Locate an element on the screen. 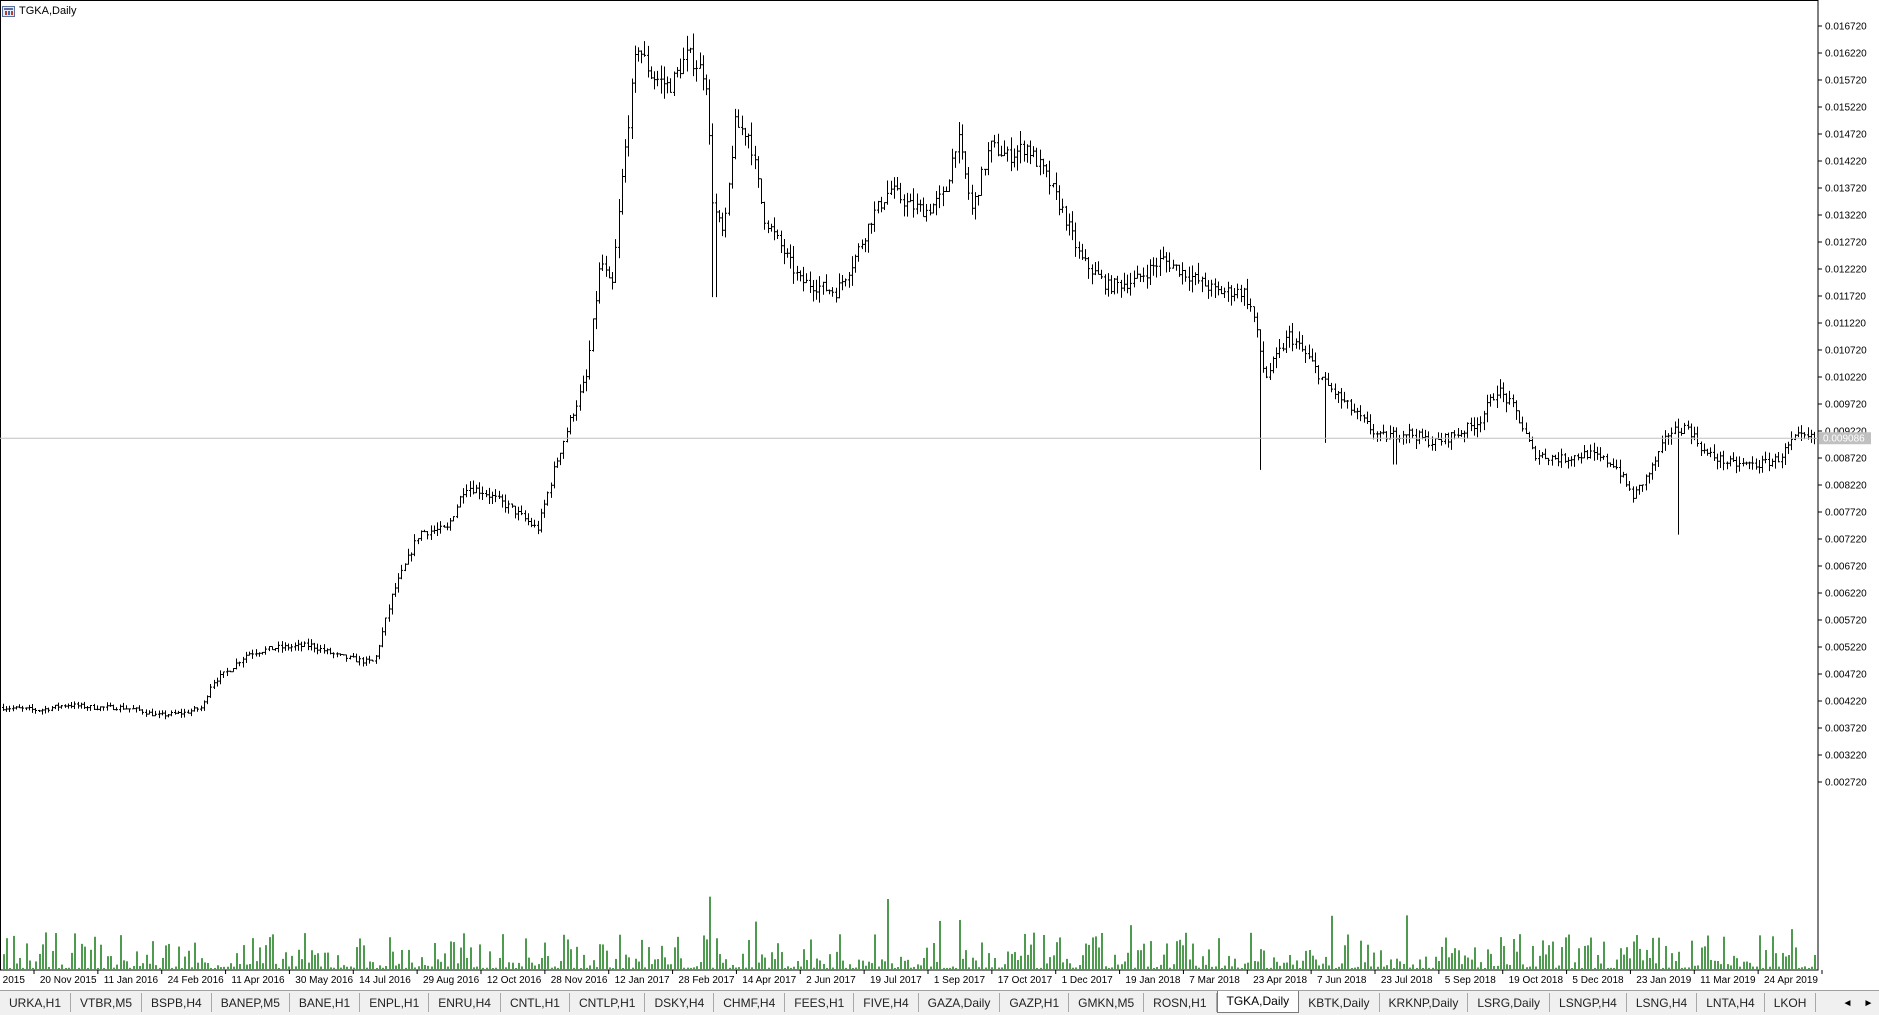 Image resolution: width=1879 pixels, height=1015 pixels. tab-enru-h4: ENRU,H4 is located at coordinates (465, 1002).